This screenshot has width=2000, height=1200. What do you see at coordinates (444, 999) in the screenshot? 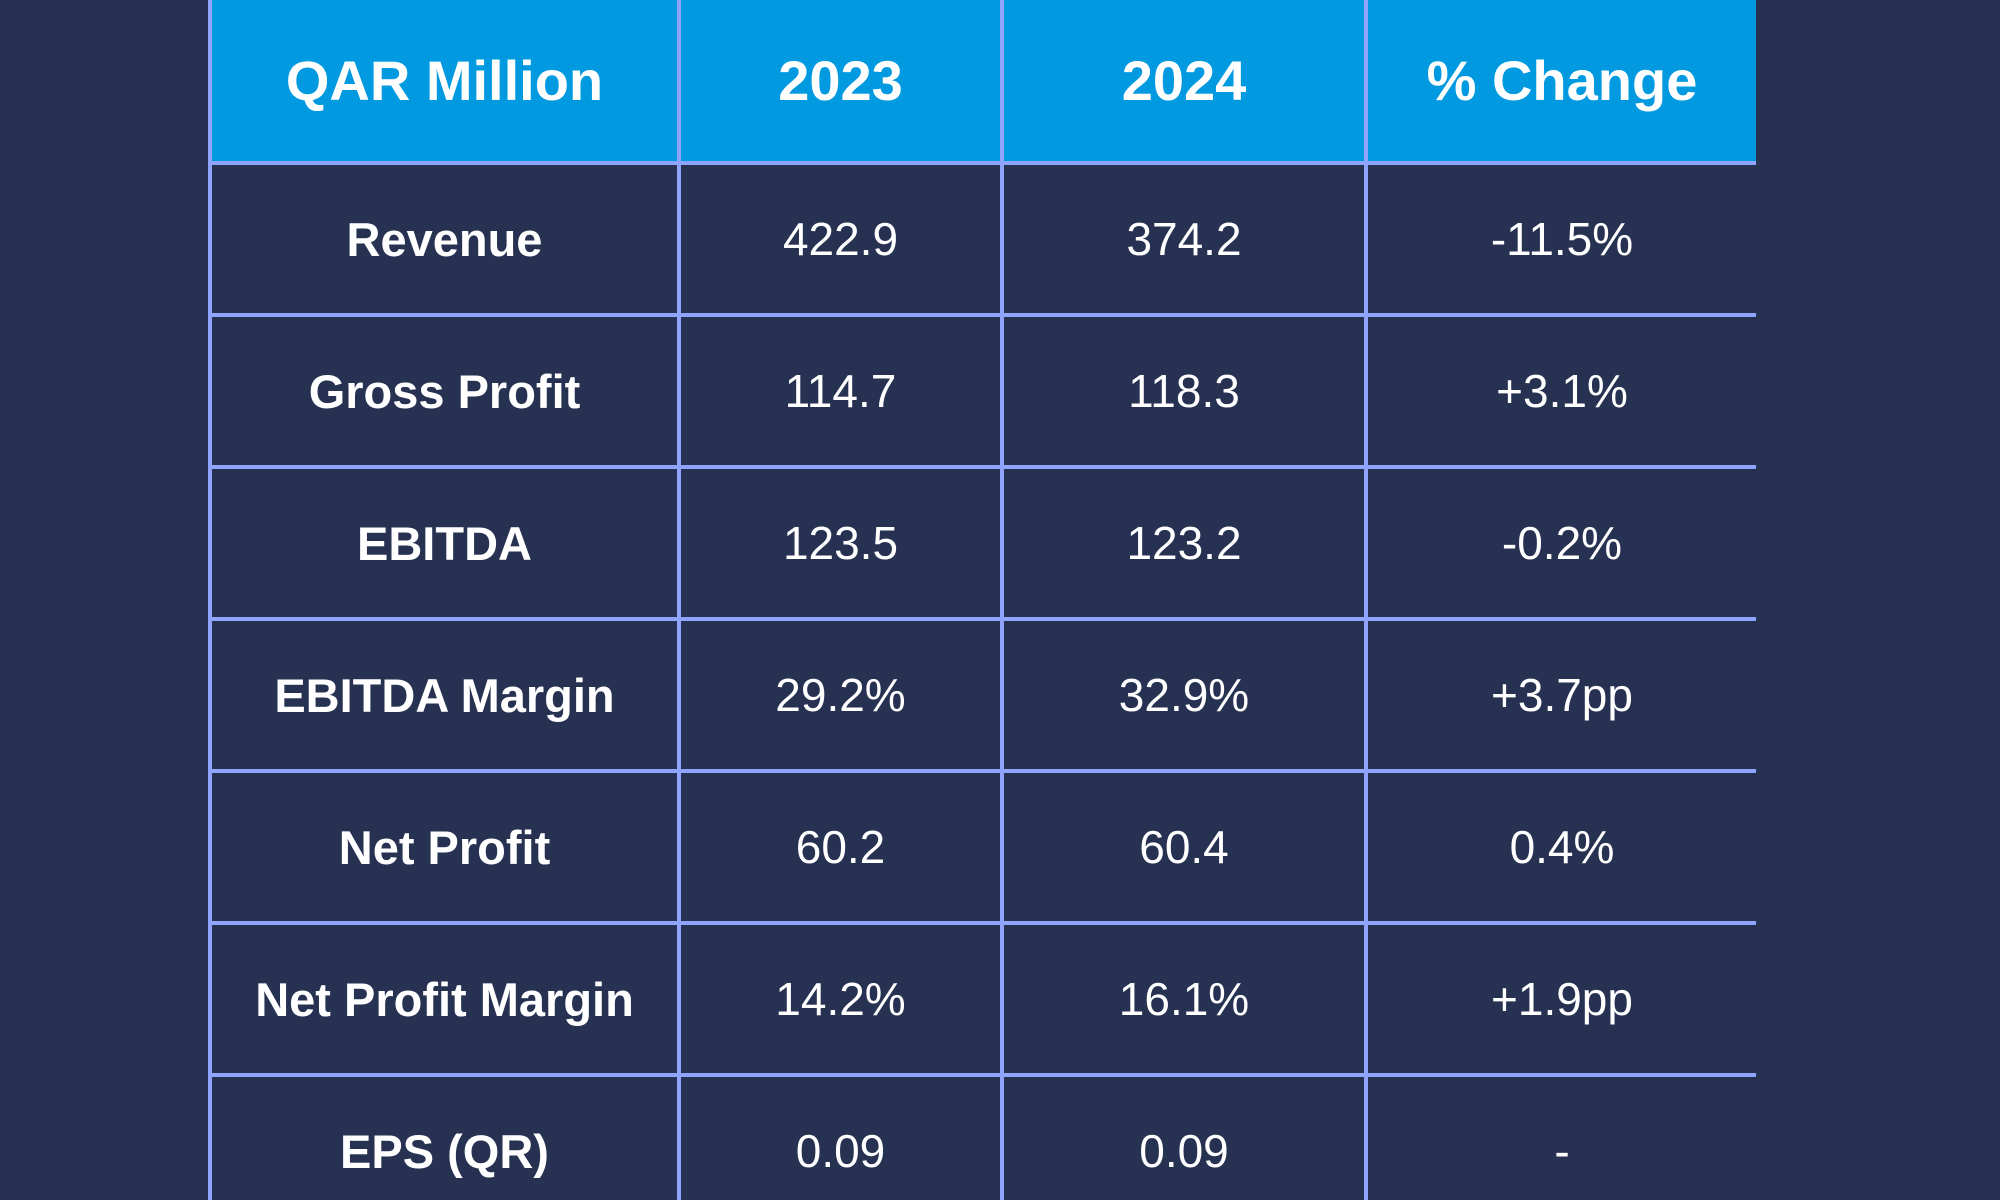
I see `row-label: Net Profit Margin` at bounding box center [444, 999].